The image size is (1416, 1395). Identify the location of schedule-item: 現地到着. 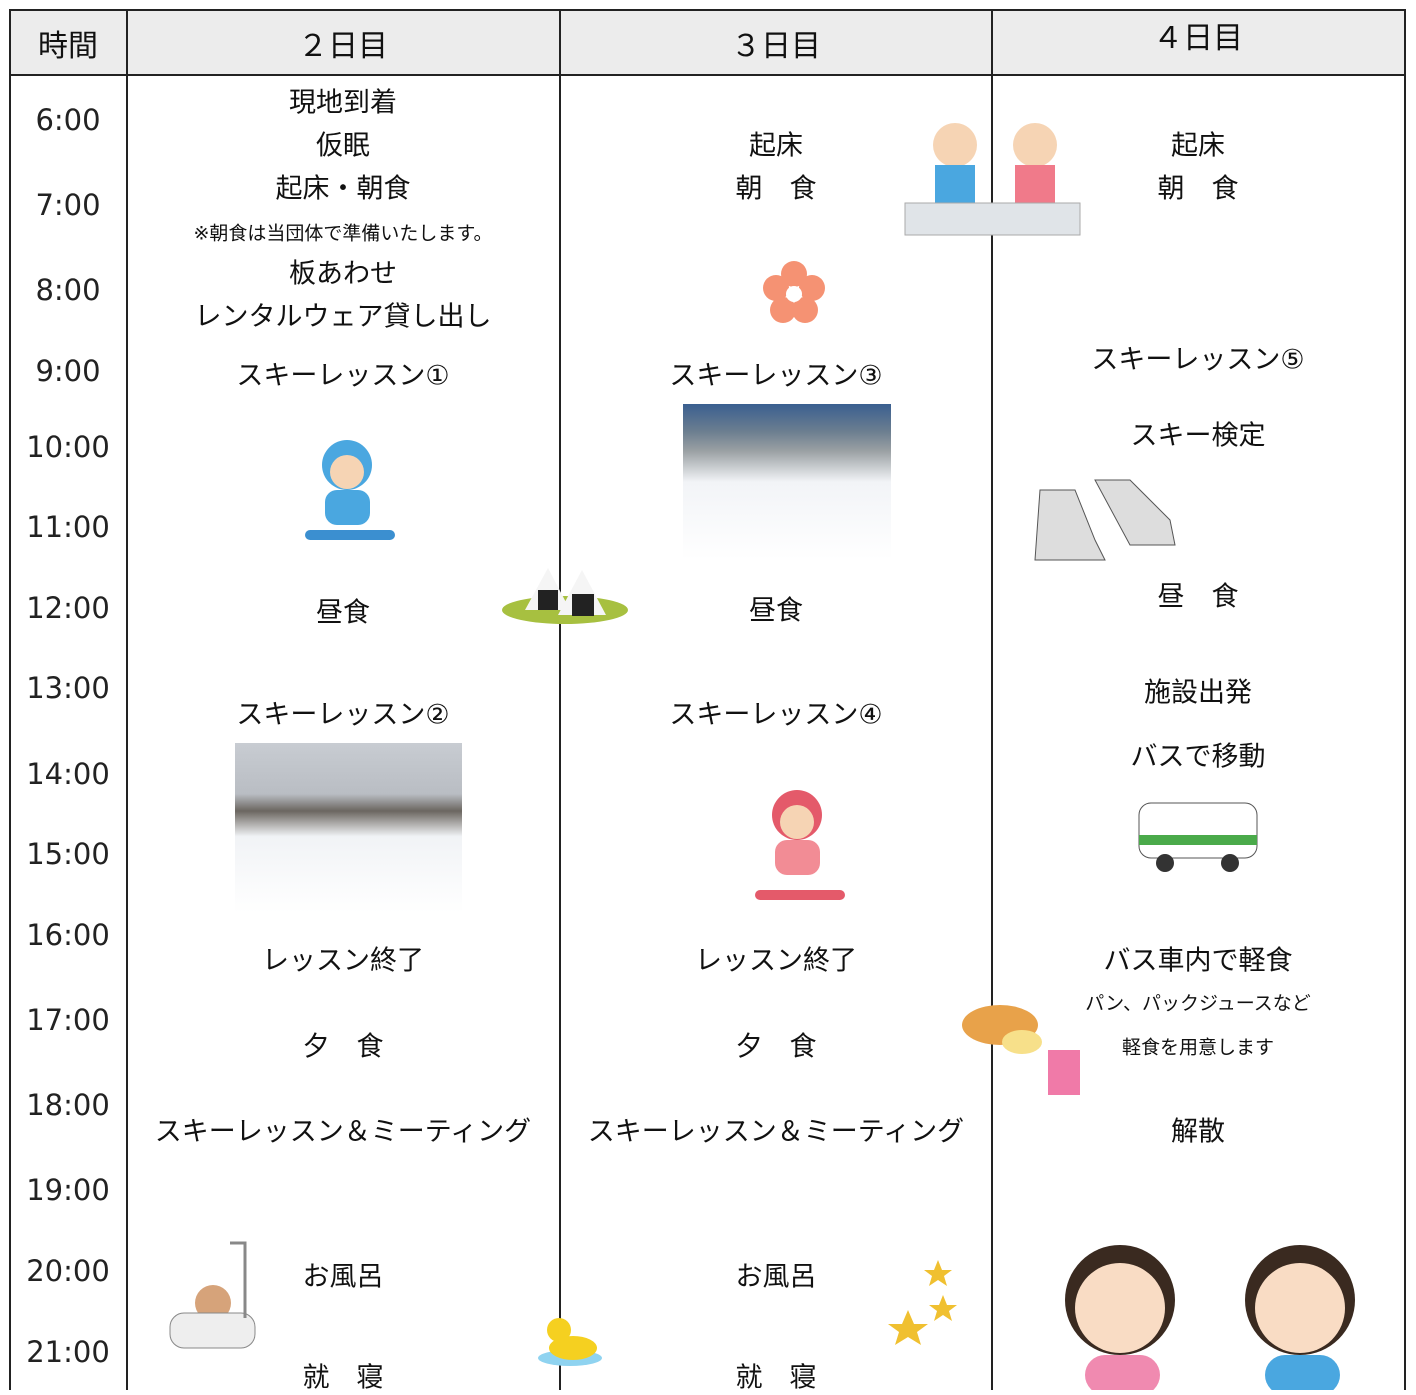
(343, 103).